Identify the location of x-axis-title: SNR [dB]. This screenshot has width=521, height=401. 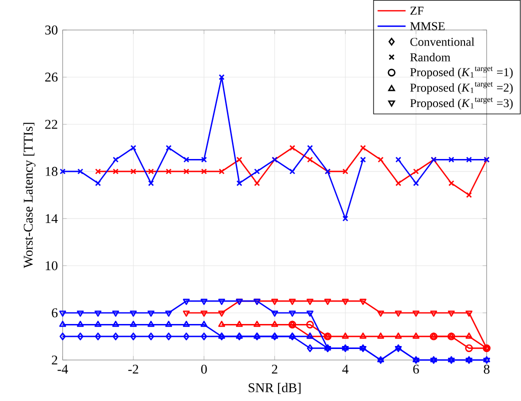
(274, 388).